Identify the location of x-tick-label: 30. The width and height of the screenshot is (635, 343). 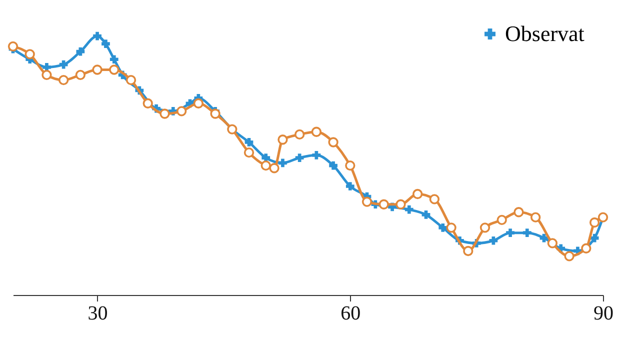
(98, 313).